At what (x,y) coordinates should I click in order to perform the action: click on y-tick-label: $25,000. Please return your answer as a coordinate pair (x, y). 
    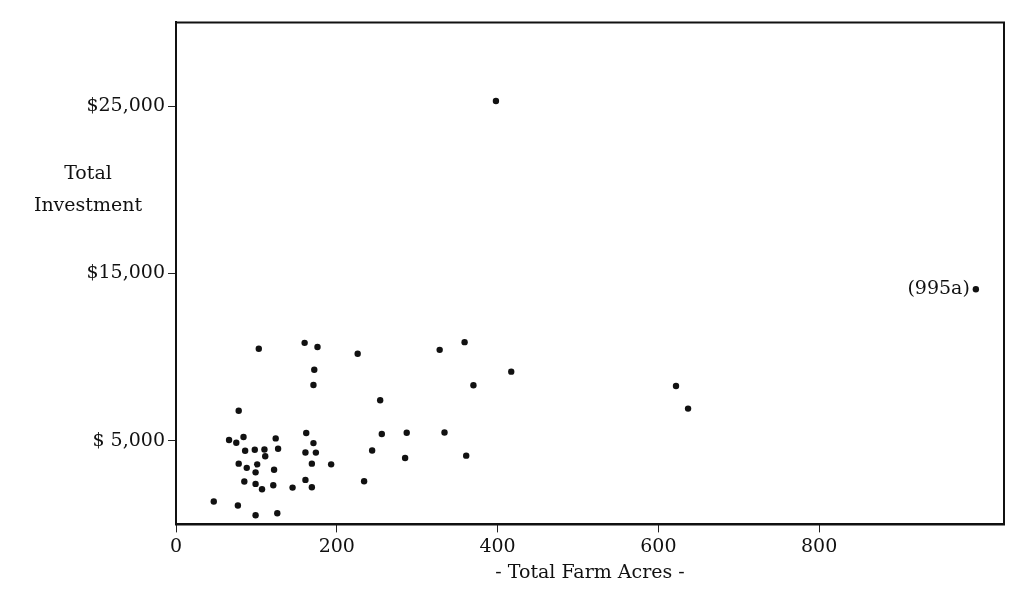
    Looking at the image, I should click on (125, 104).